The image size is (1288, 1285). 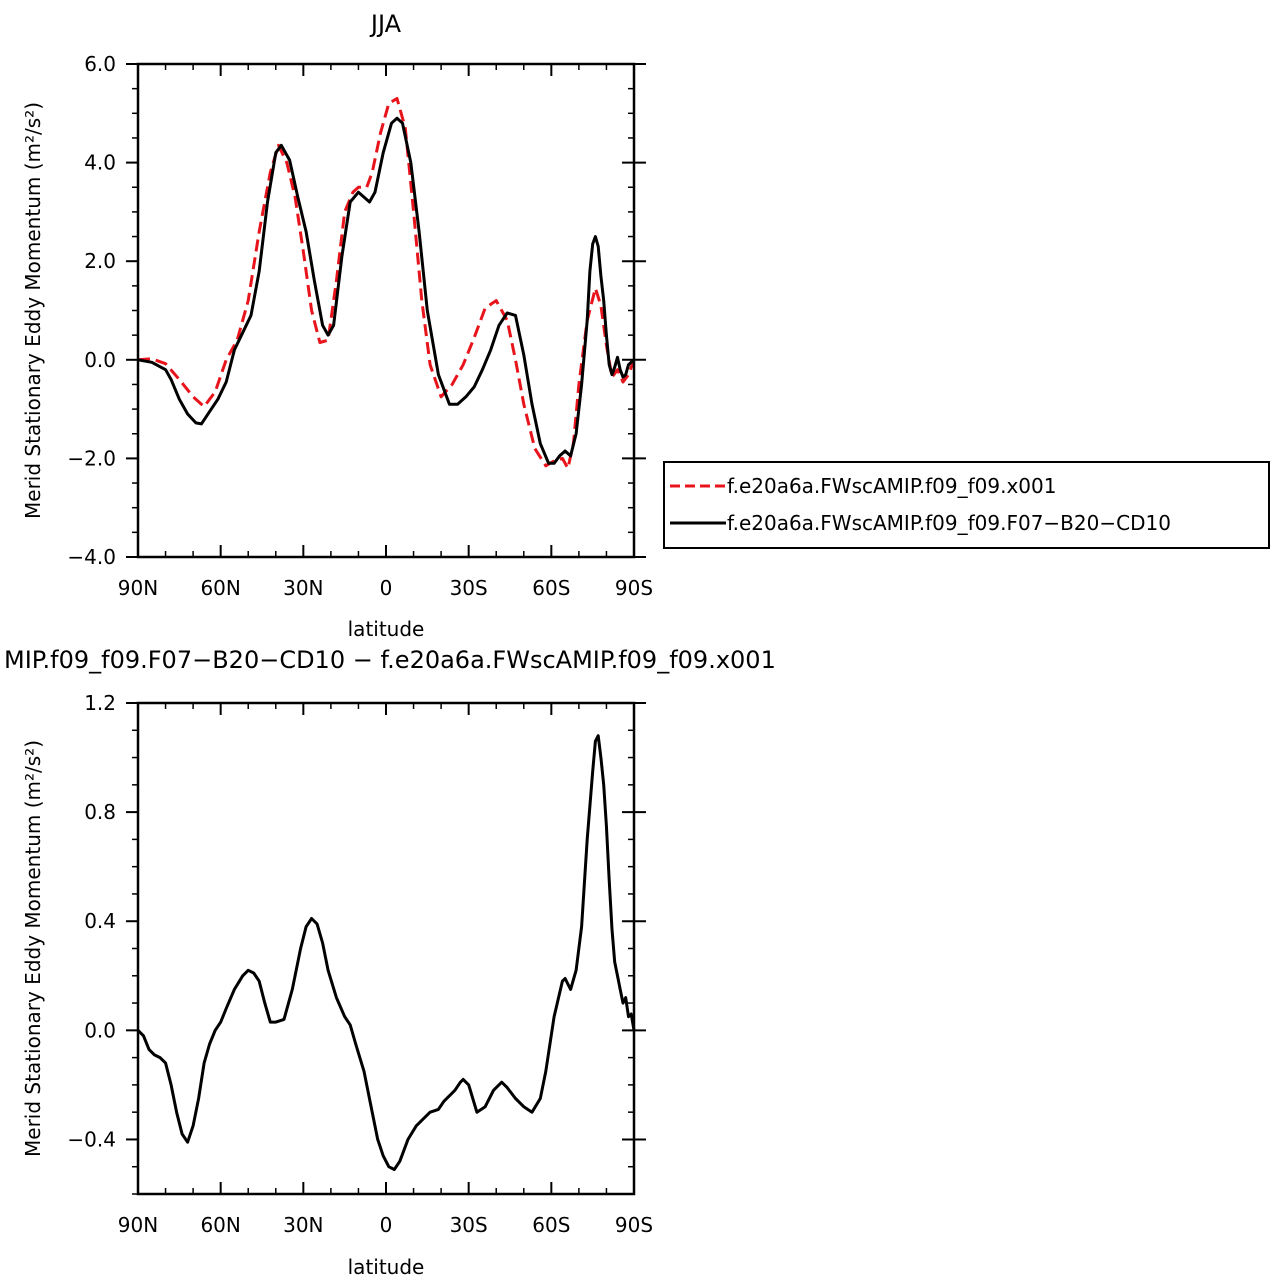 I want to click on y-tick-label: 0.8, so click(x=100, y=812).